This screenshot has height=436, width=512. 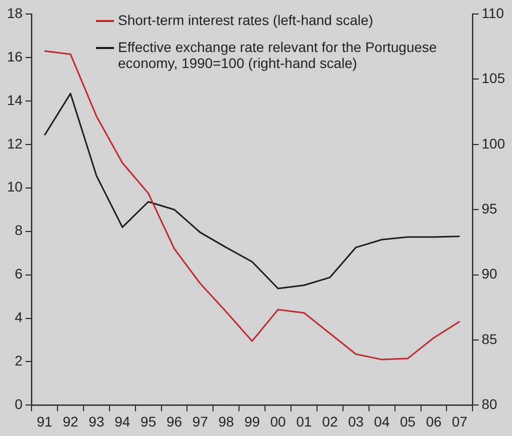 I want to click on x-tick-label: 99, so click(x=252, y=421).